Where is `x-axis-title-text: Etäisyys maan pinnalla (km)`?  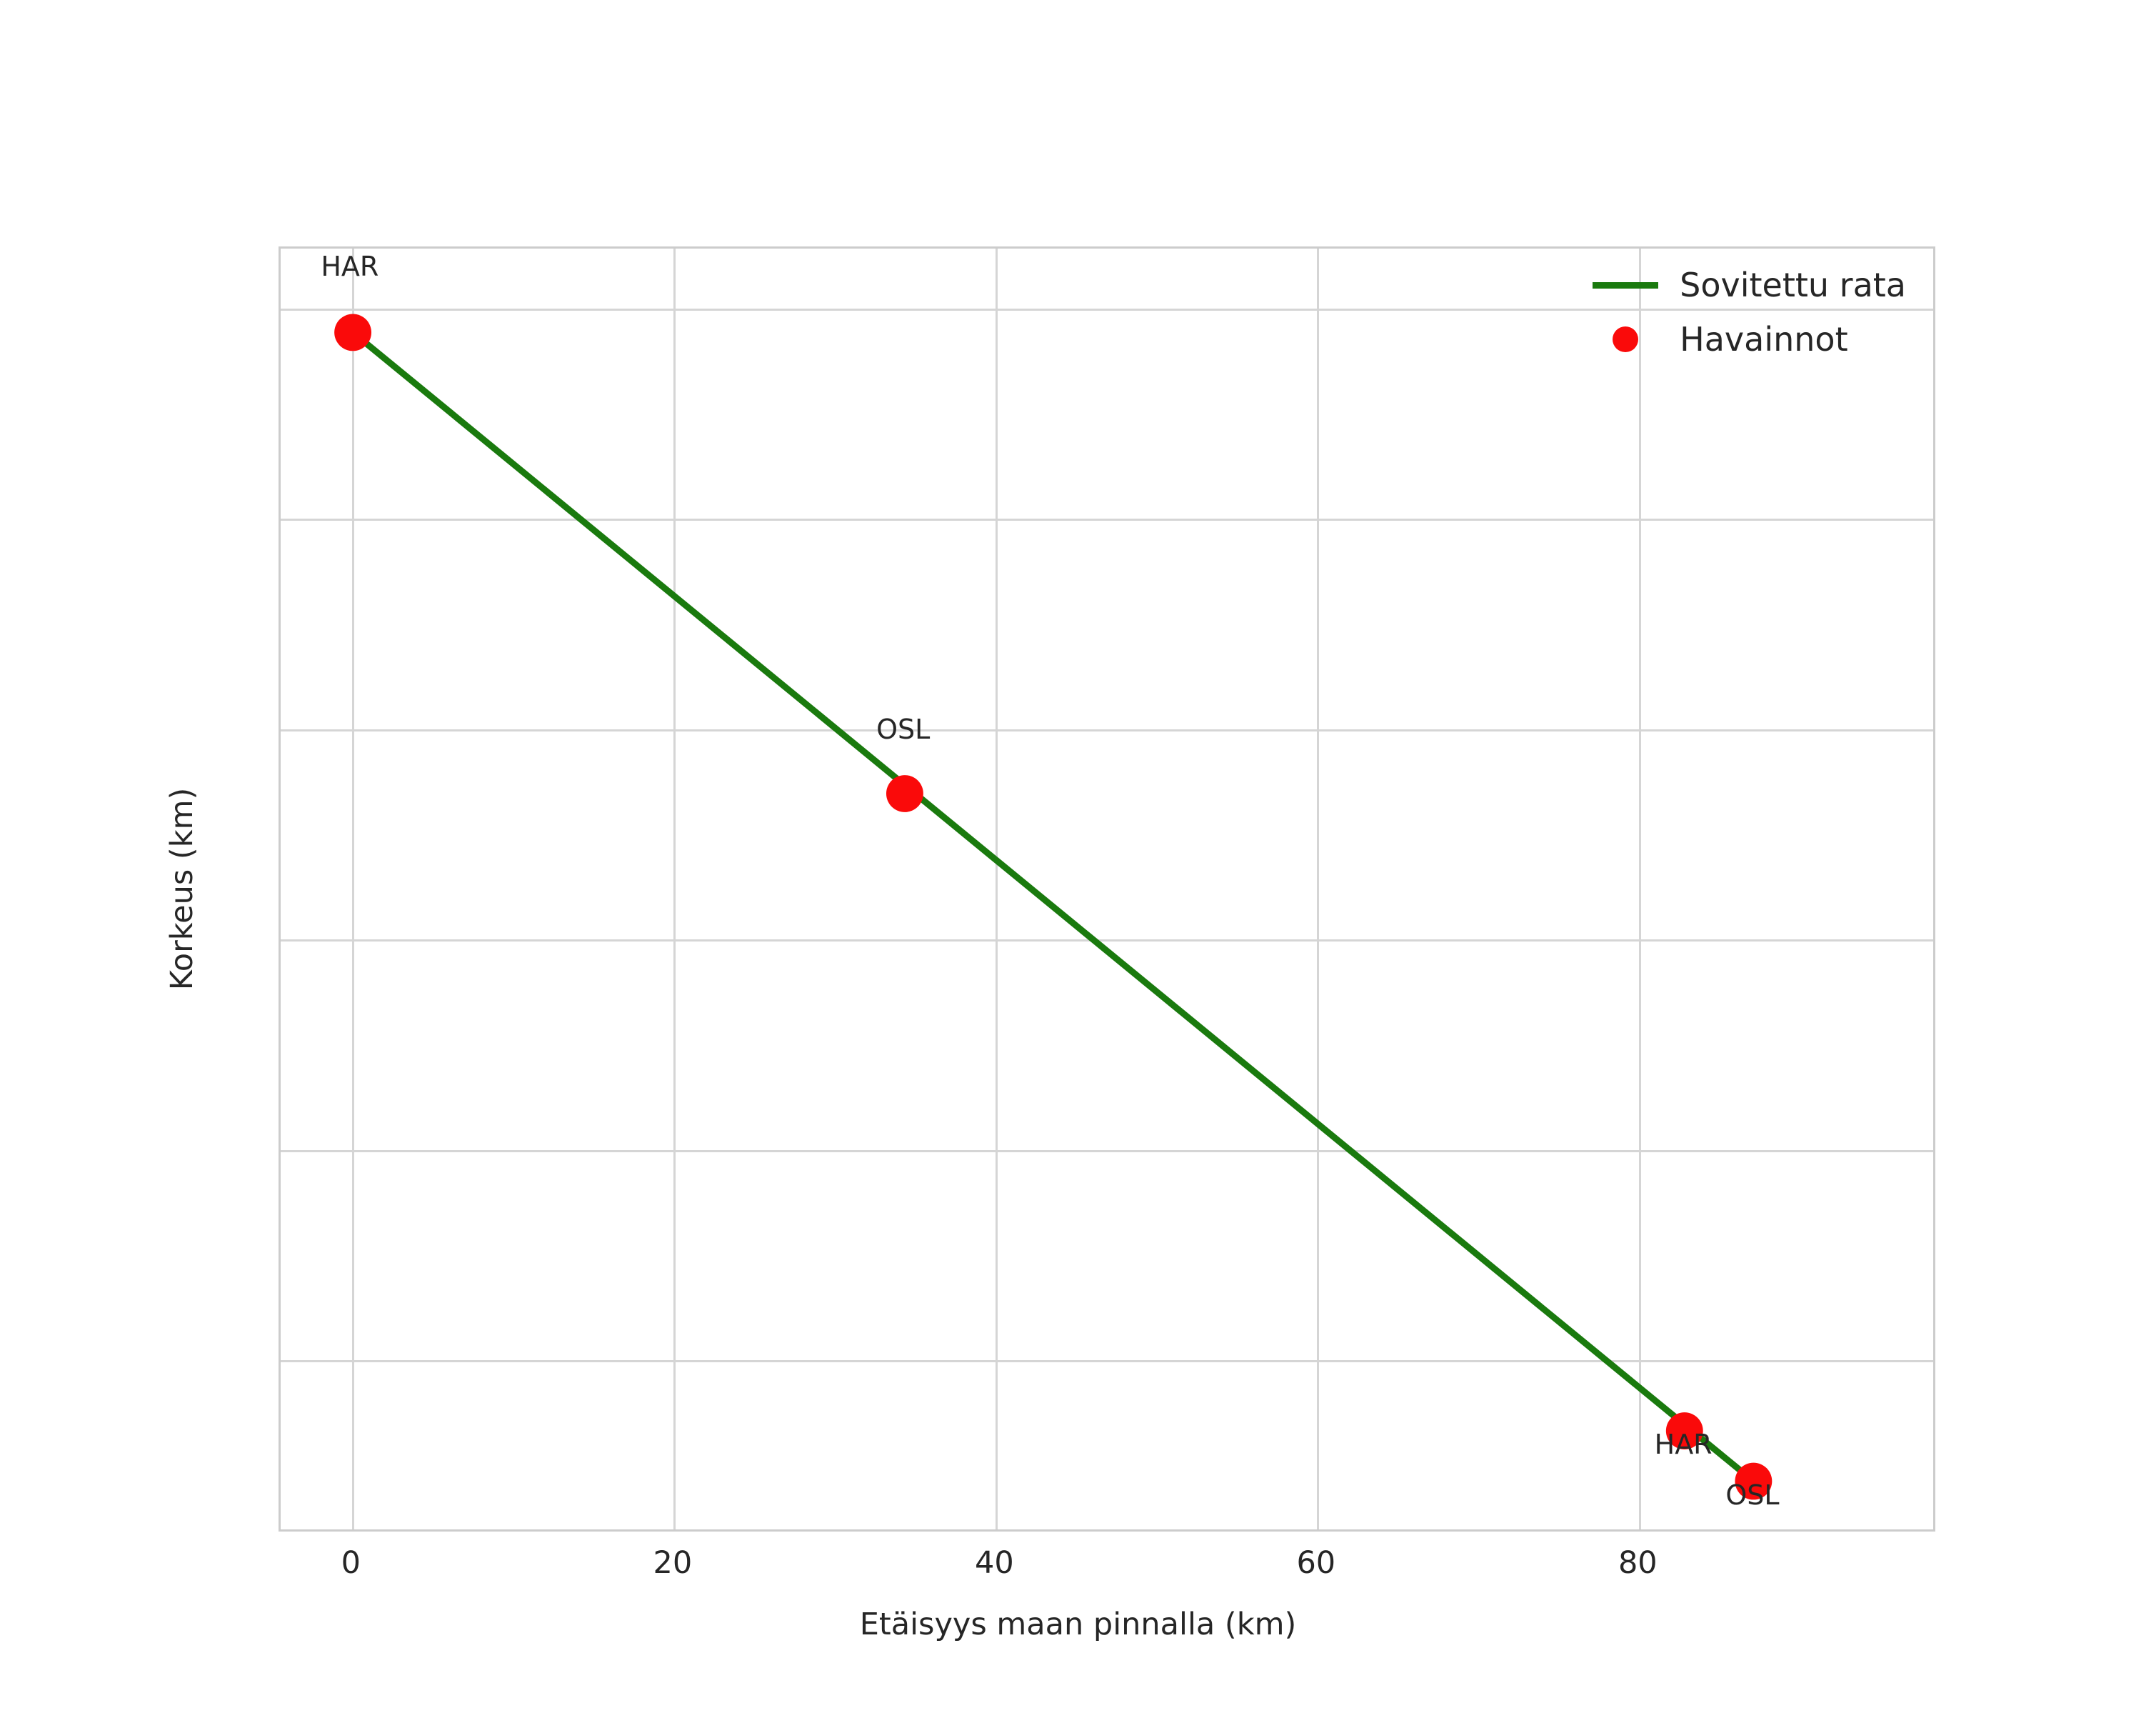
x-axis-title-text: Etäisyys maan pinnalla (km) is located at coordinates (1078, 1624).